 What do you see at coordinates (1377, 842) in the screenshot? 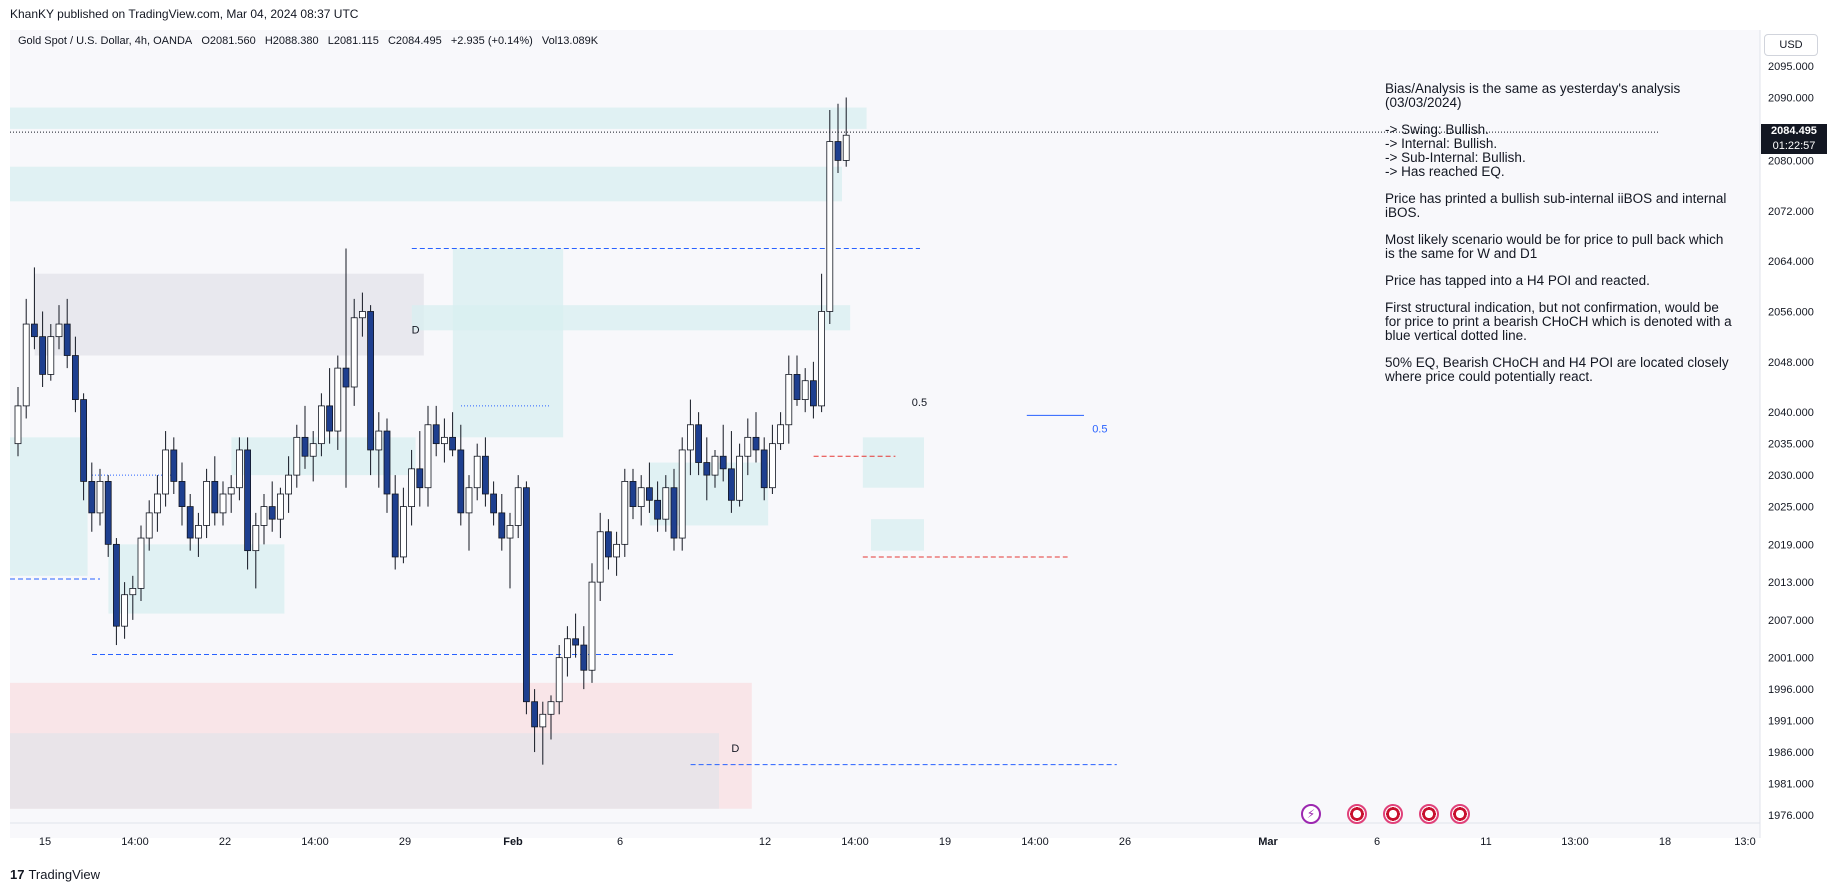
I see `time-tick-label: 6` at bounding box center [1377, 842].